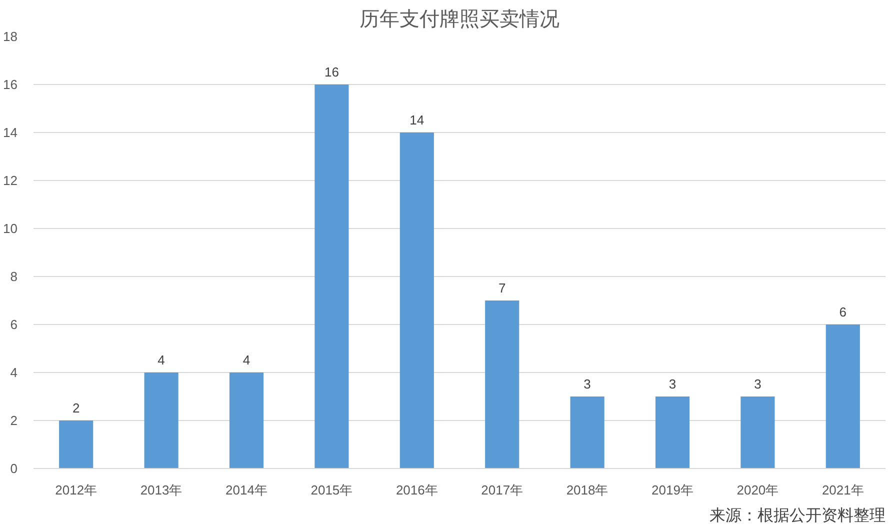  Describe the element at coordinates (798, 515) in the screenshot. I see `source-note: 来源：根据公开资料整理` at that location.